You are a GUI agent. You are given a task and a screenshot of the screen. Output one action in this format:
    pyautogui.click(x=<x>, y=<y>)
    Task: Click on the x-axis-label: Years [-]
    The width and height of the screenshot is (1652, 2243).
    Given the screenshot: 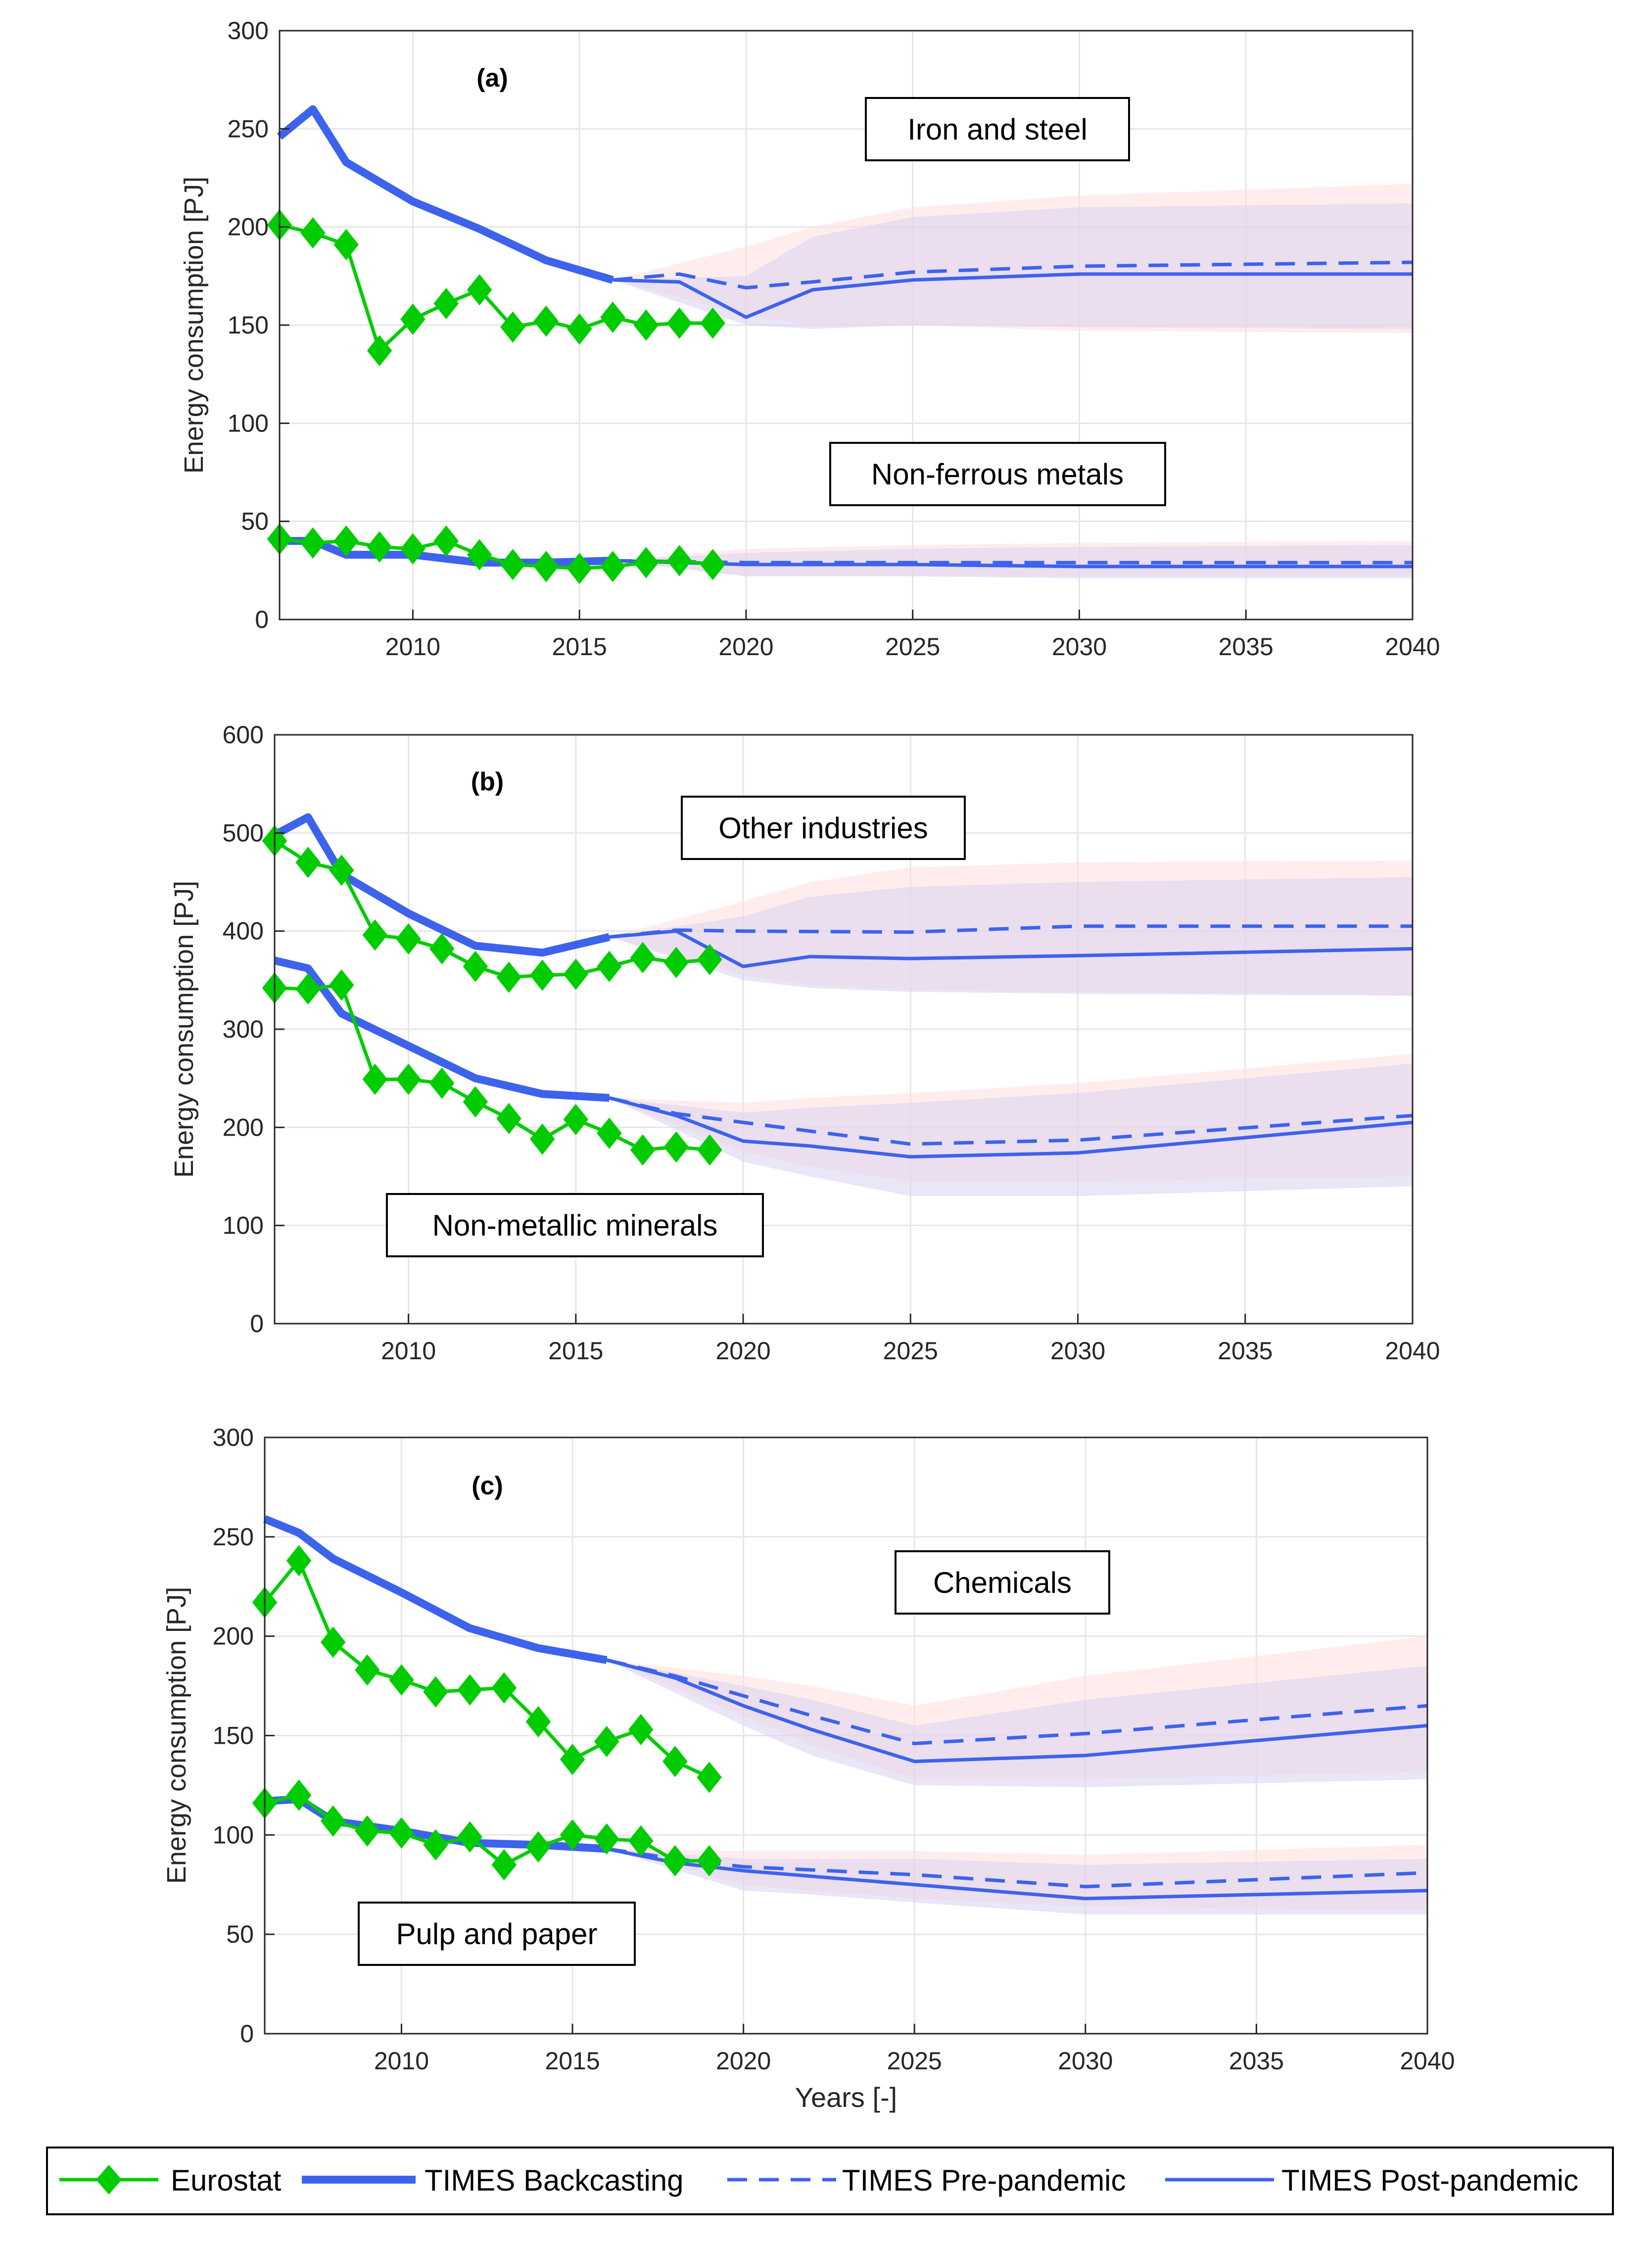 What is the action you would take?
    pyautogui.click(x=846, y=2097)
    